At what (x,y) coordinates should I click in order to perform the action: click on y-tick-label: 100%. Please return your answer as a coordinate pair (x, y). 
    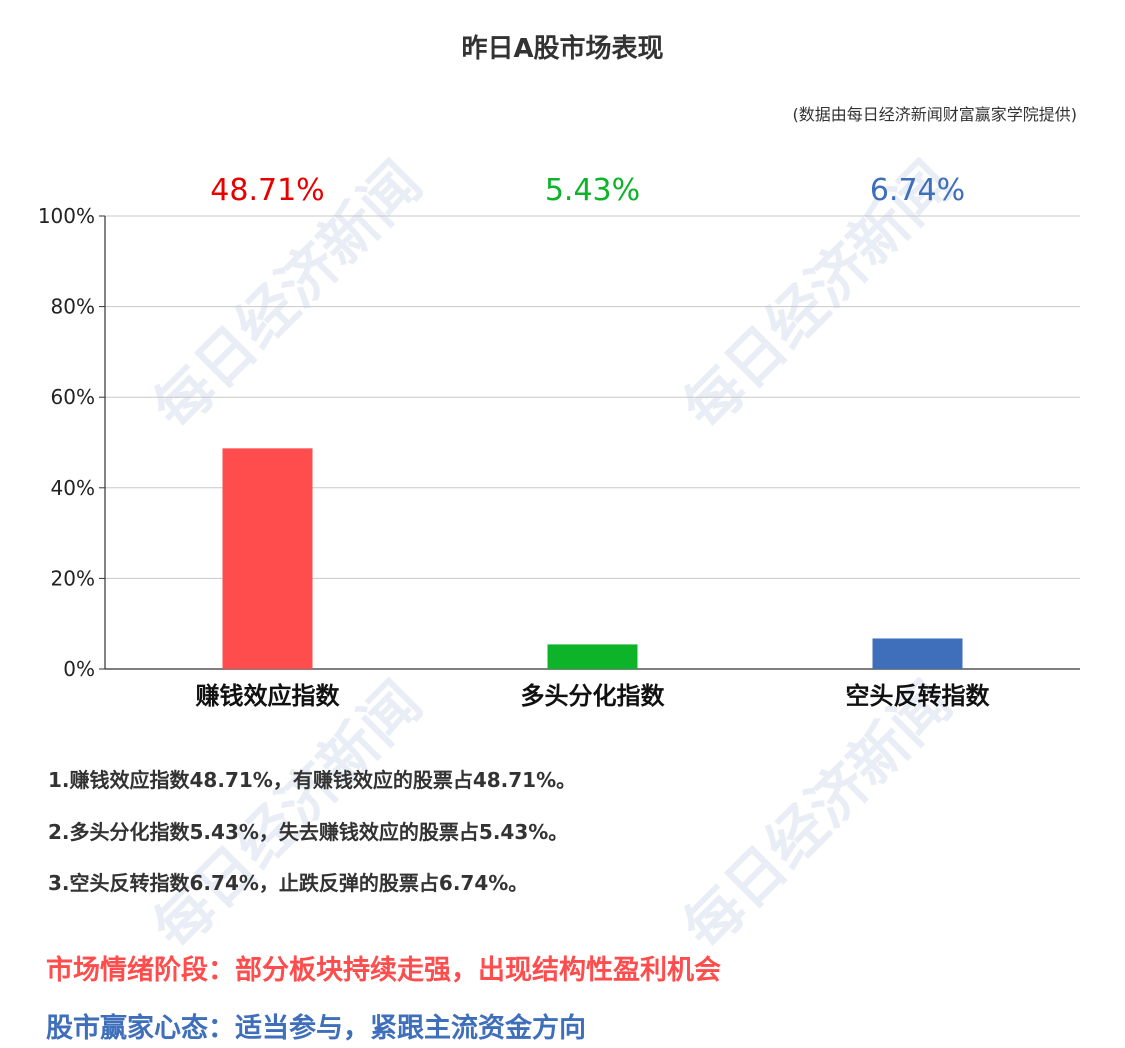
    Looking at the image, I should click on (66, 216).